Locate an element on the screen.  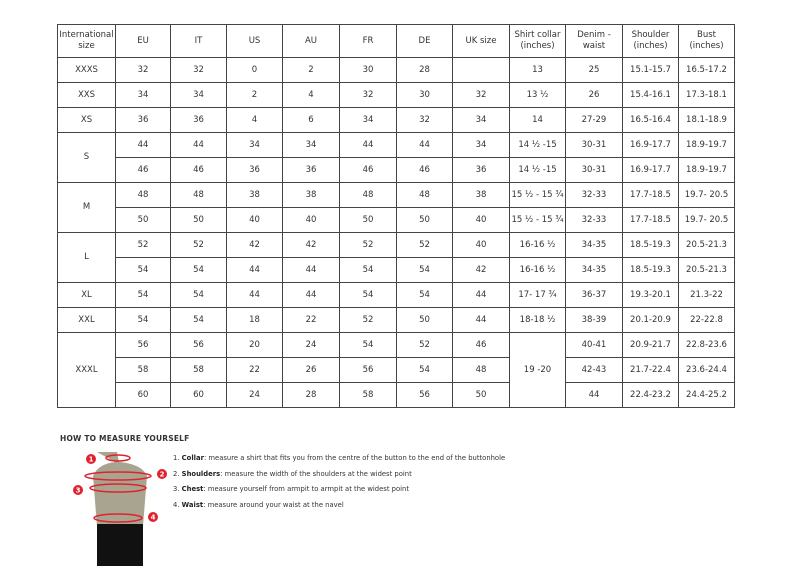
table-cell: 20.5-21.3 is located at coordinates (706, 270).